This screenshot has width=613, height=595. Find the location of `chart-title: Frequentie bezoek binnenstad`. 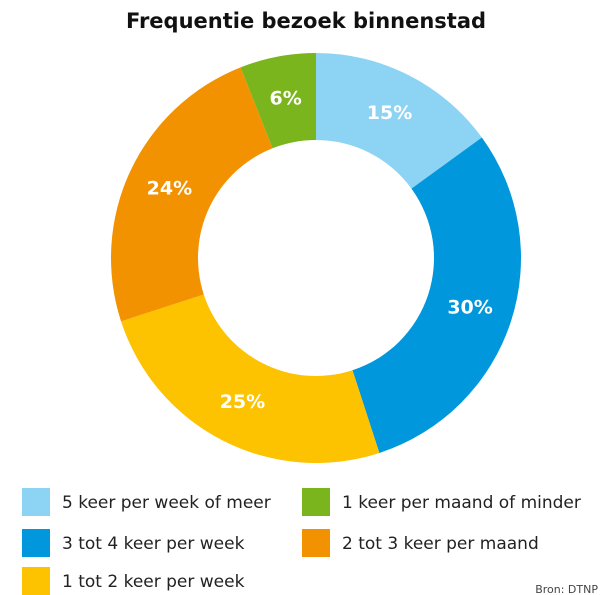

chart-title: Frequentie bezoek binnenstad is located at coordinates (306, 21).